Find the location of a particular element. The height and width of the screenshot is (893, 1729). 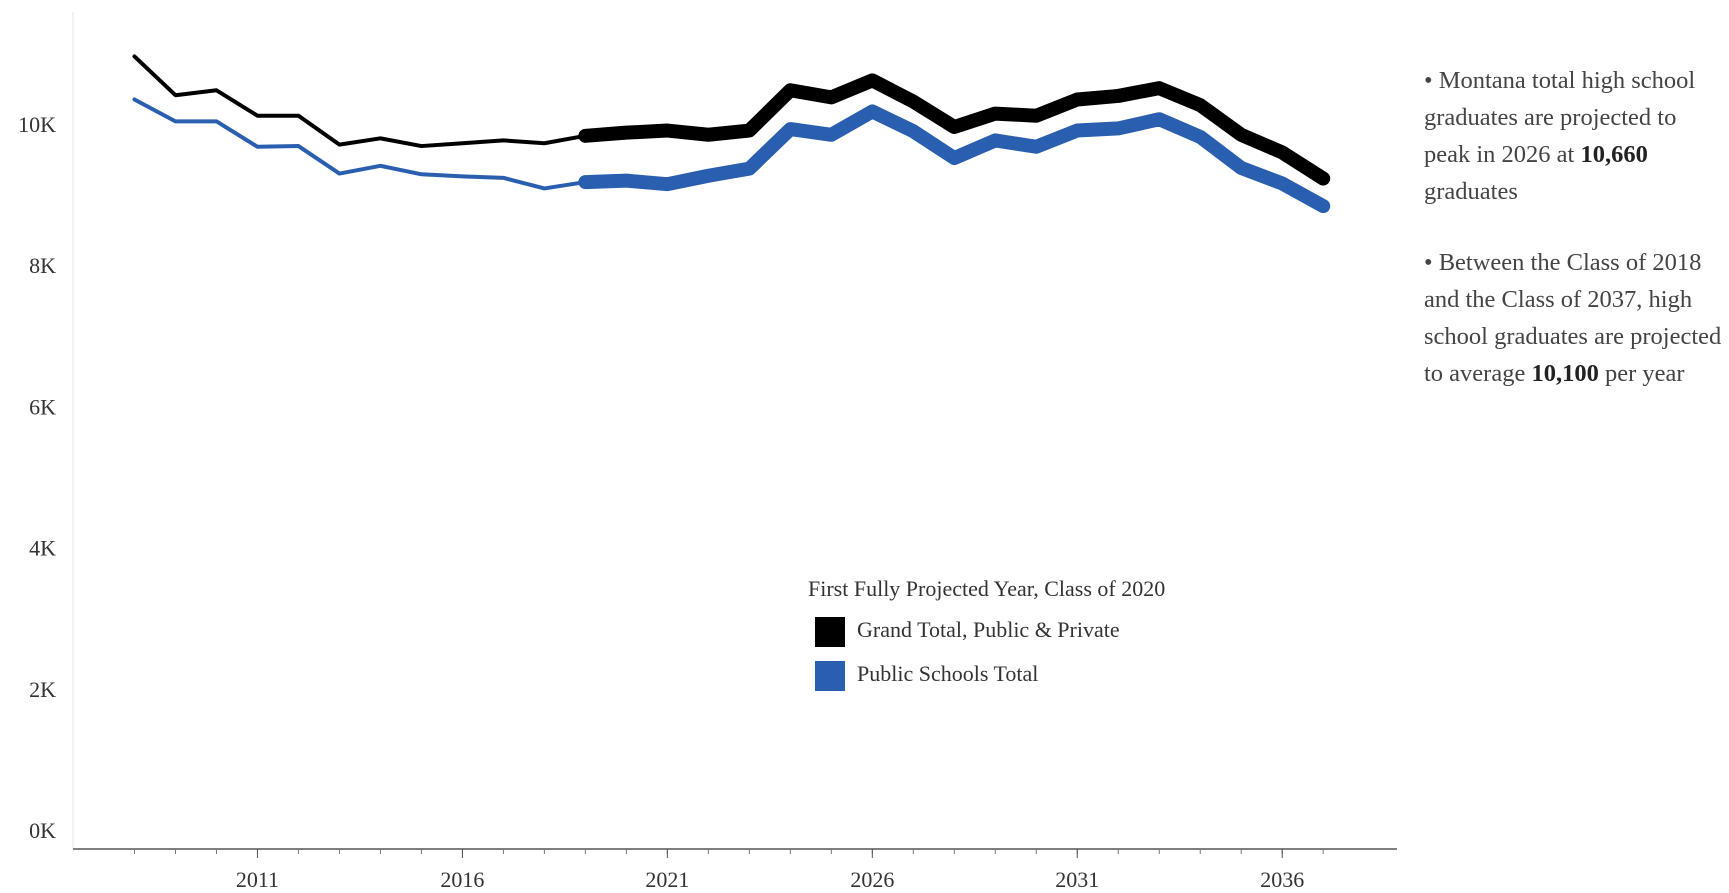

x-tick-label: 2016 is located at coordinates (462, 879).